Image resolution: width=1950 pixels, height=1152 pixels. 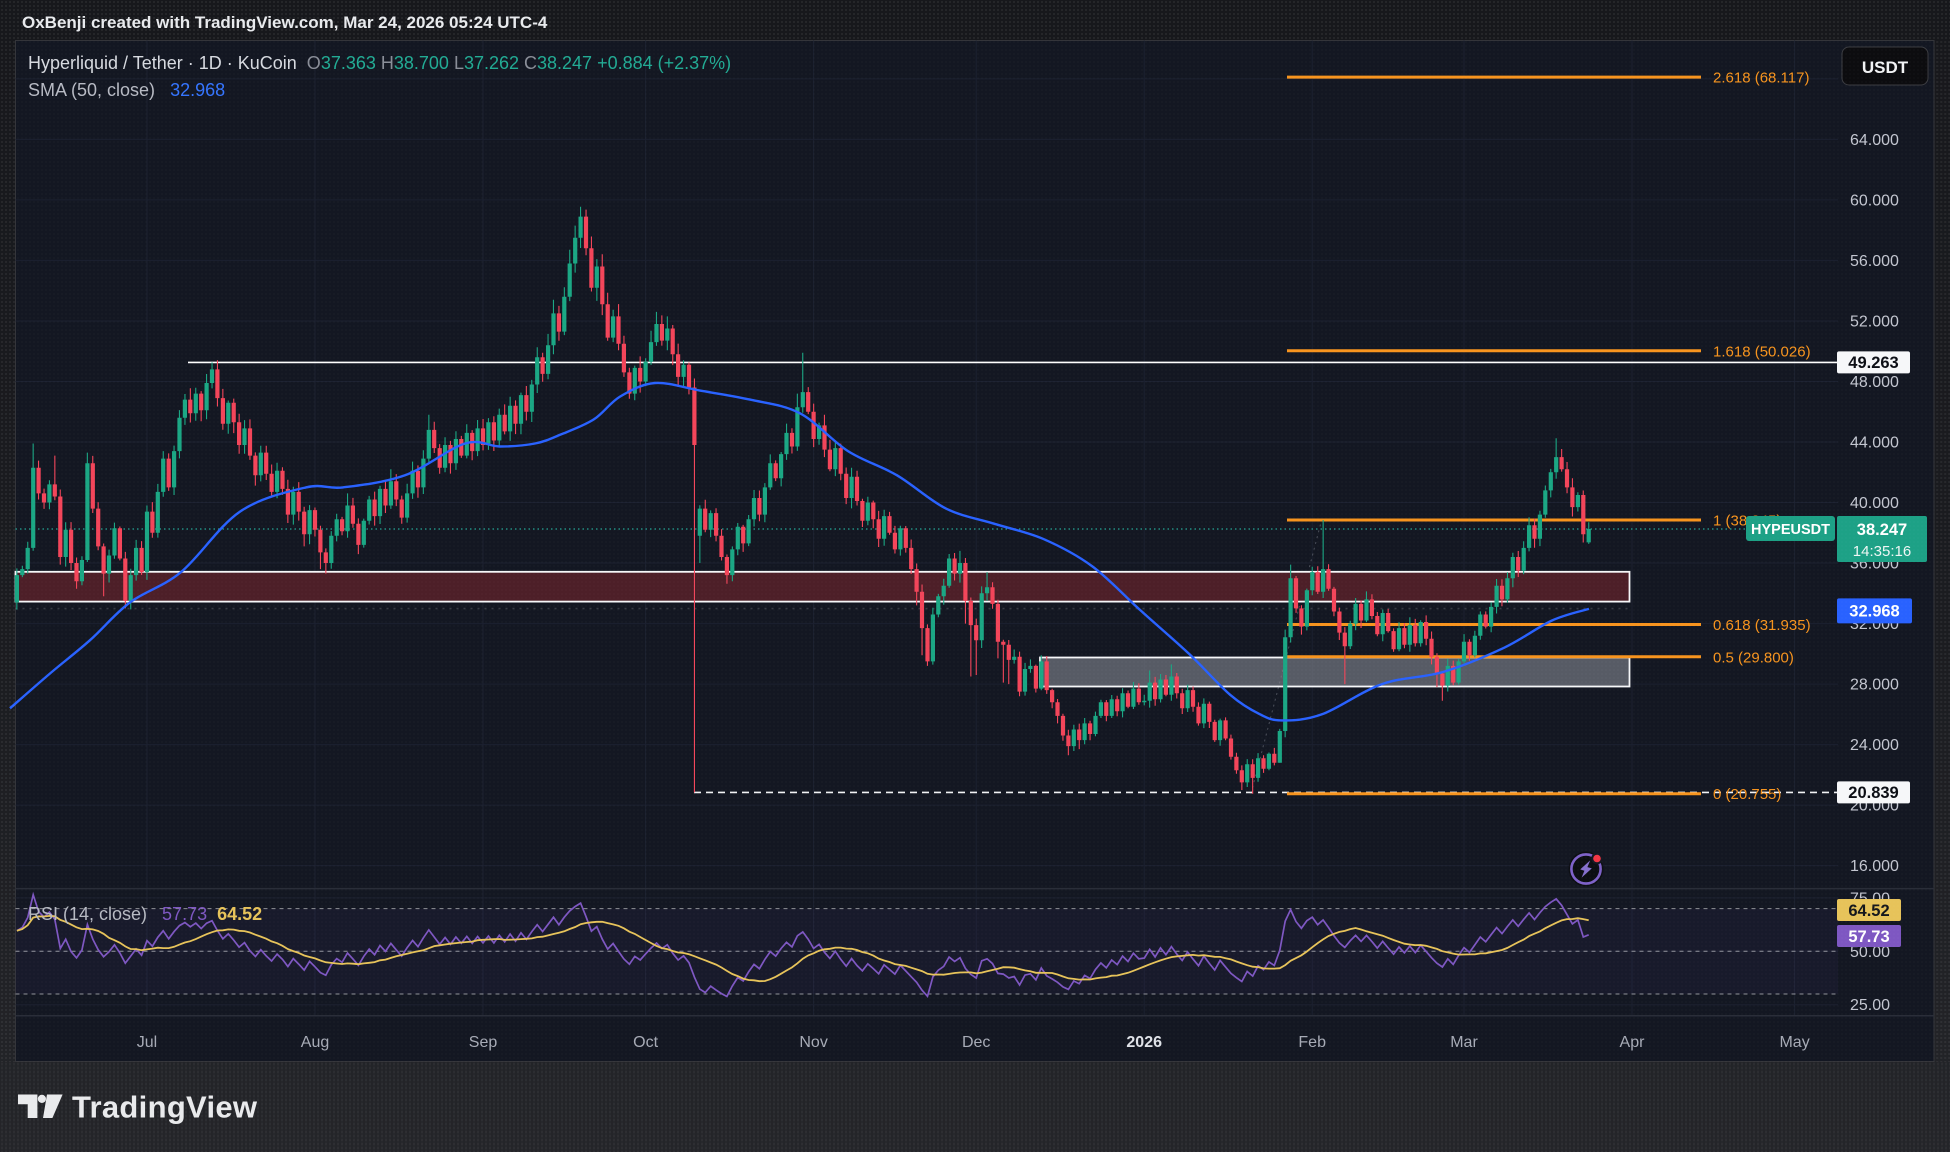 I want to click on svg-text: 56.000, so click(x=1874, y=261).